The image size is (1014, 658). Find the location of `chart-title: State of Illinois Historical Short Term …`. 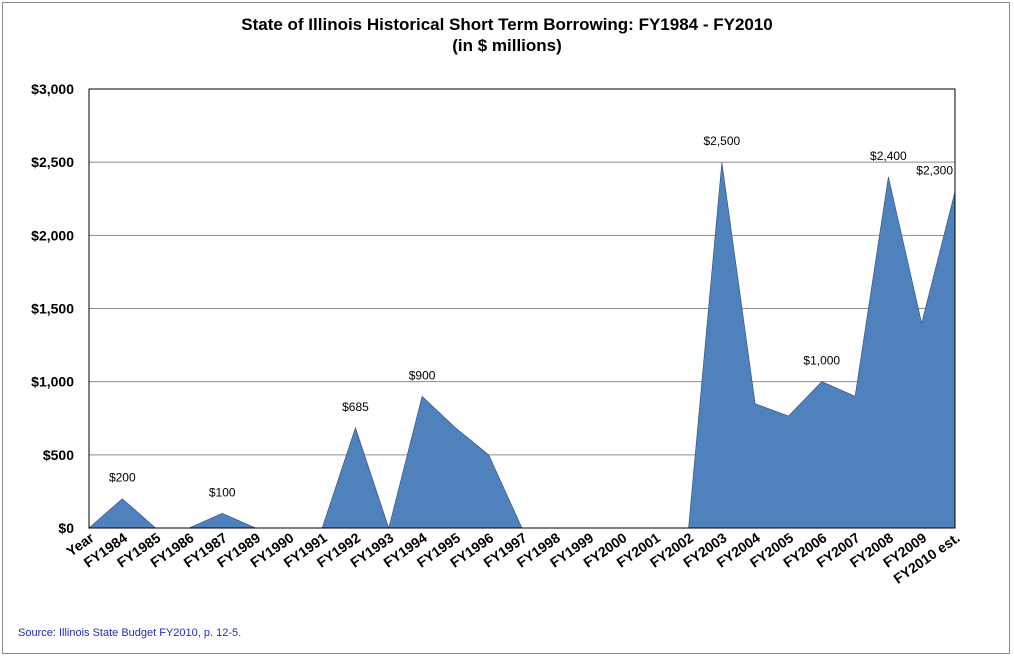

chart-title: State of Illinois Historical Short Term … is located at coordinates (507, 35).